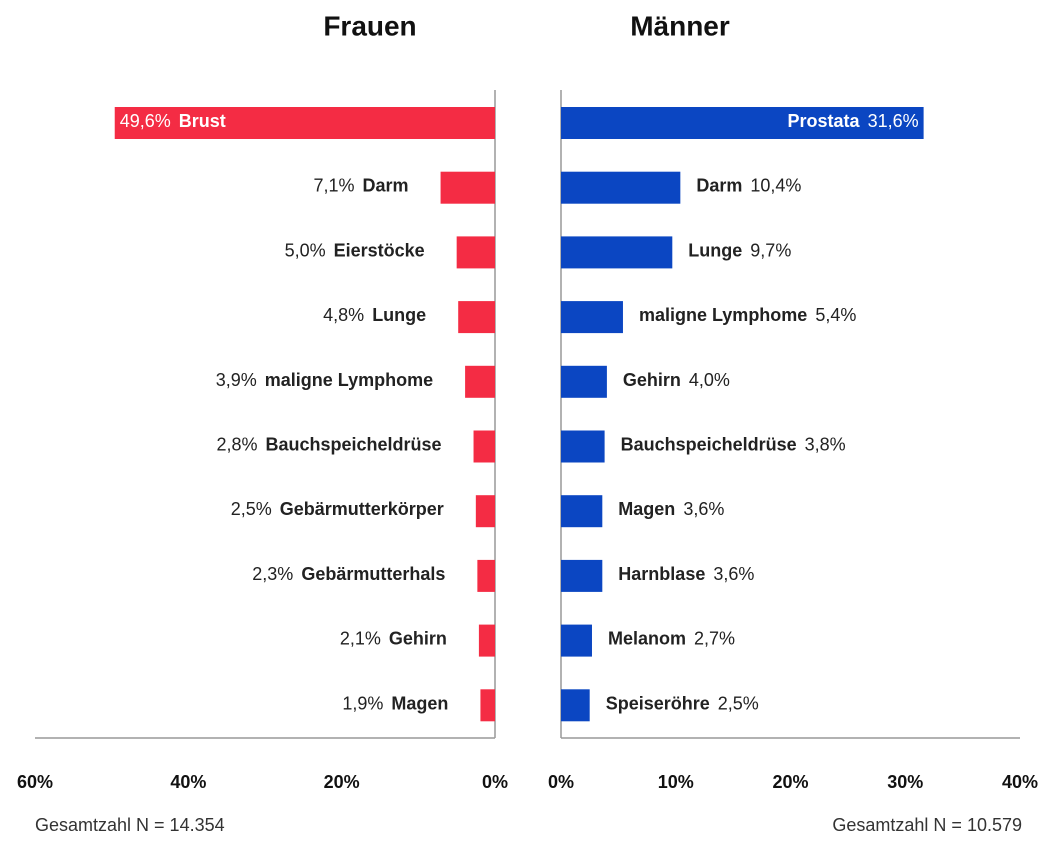 This screenshot has width=1050, height=859. What do you see at coordinates (379, 250) in the screenshot?
I see `category-label: Eierstöcke` at bounding box center [379, 250].